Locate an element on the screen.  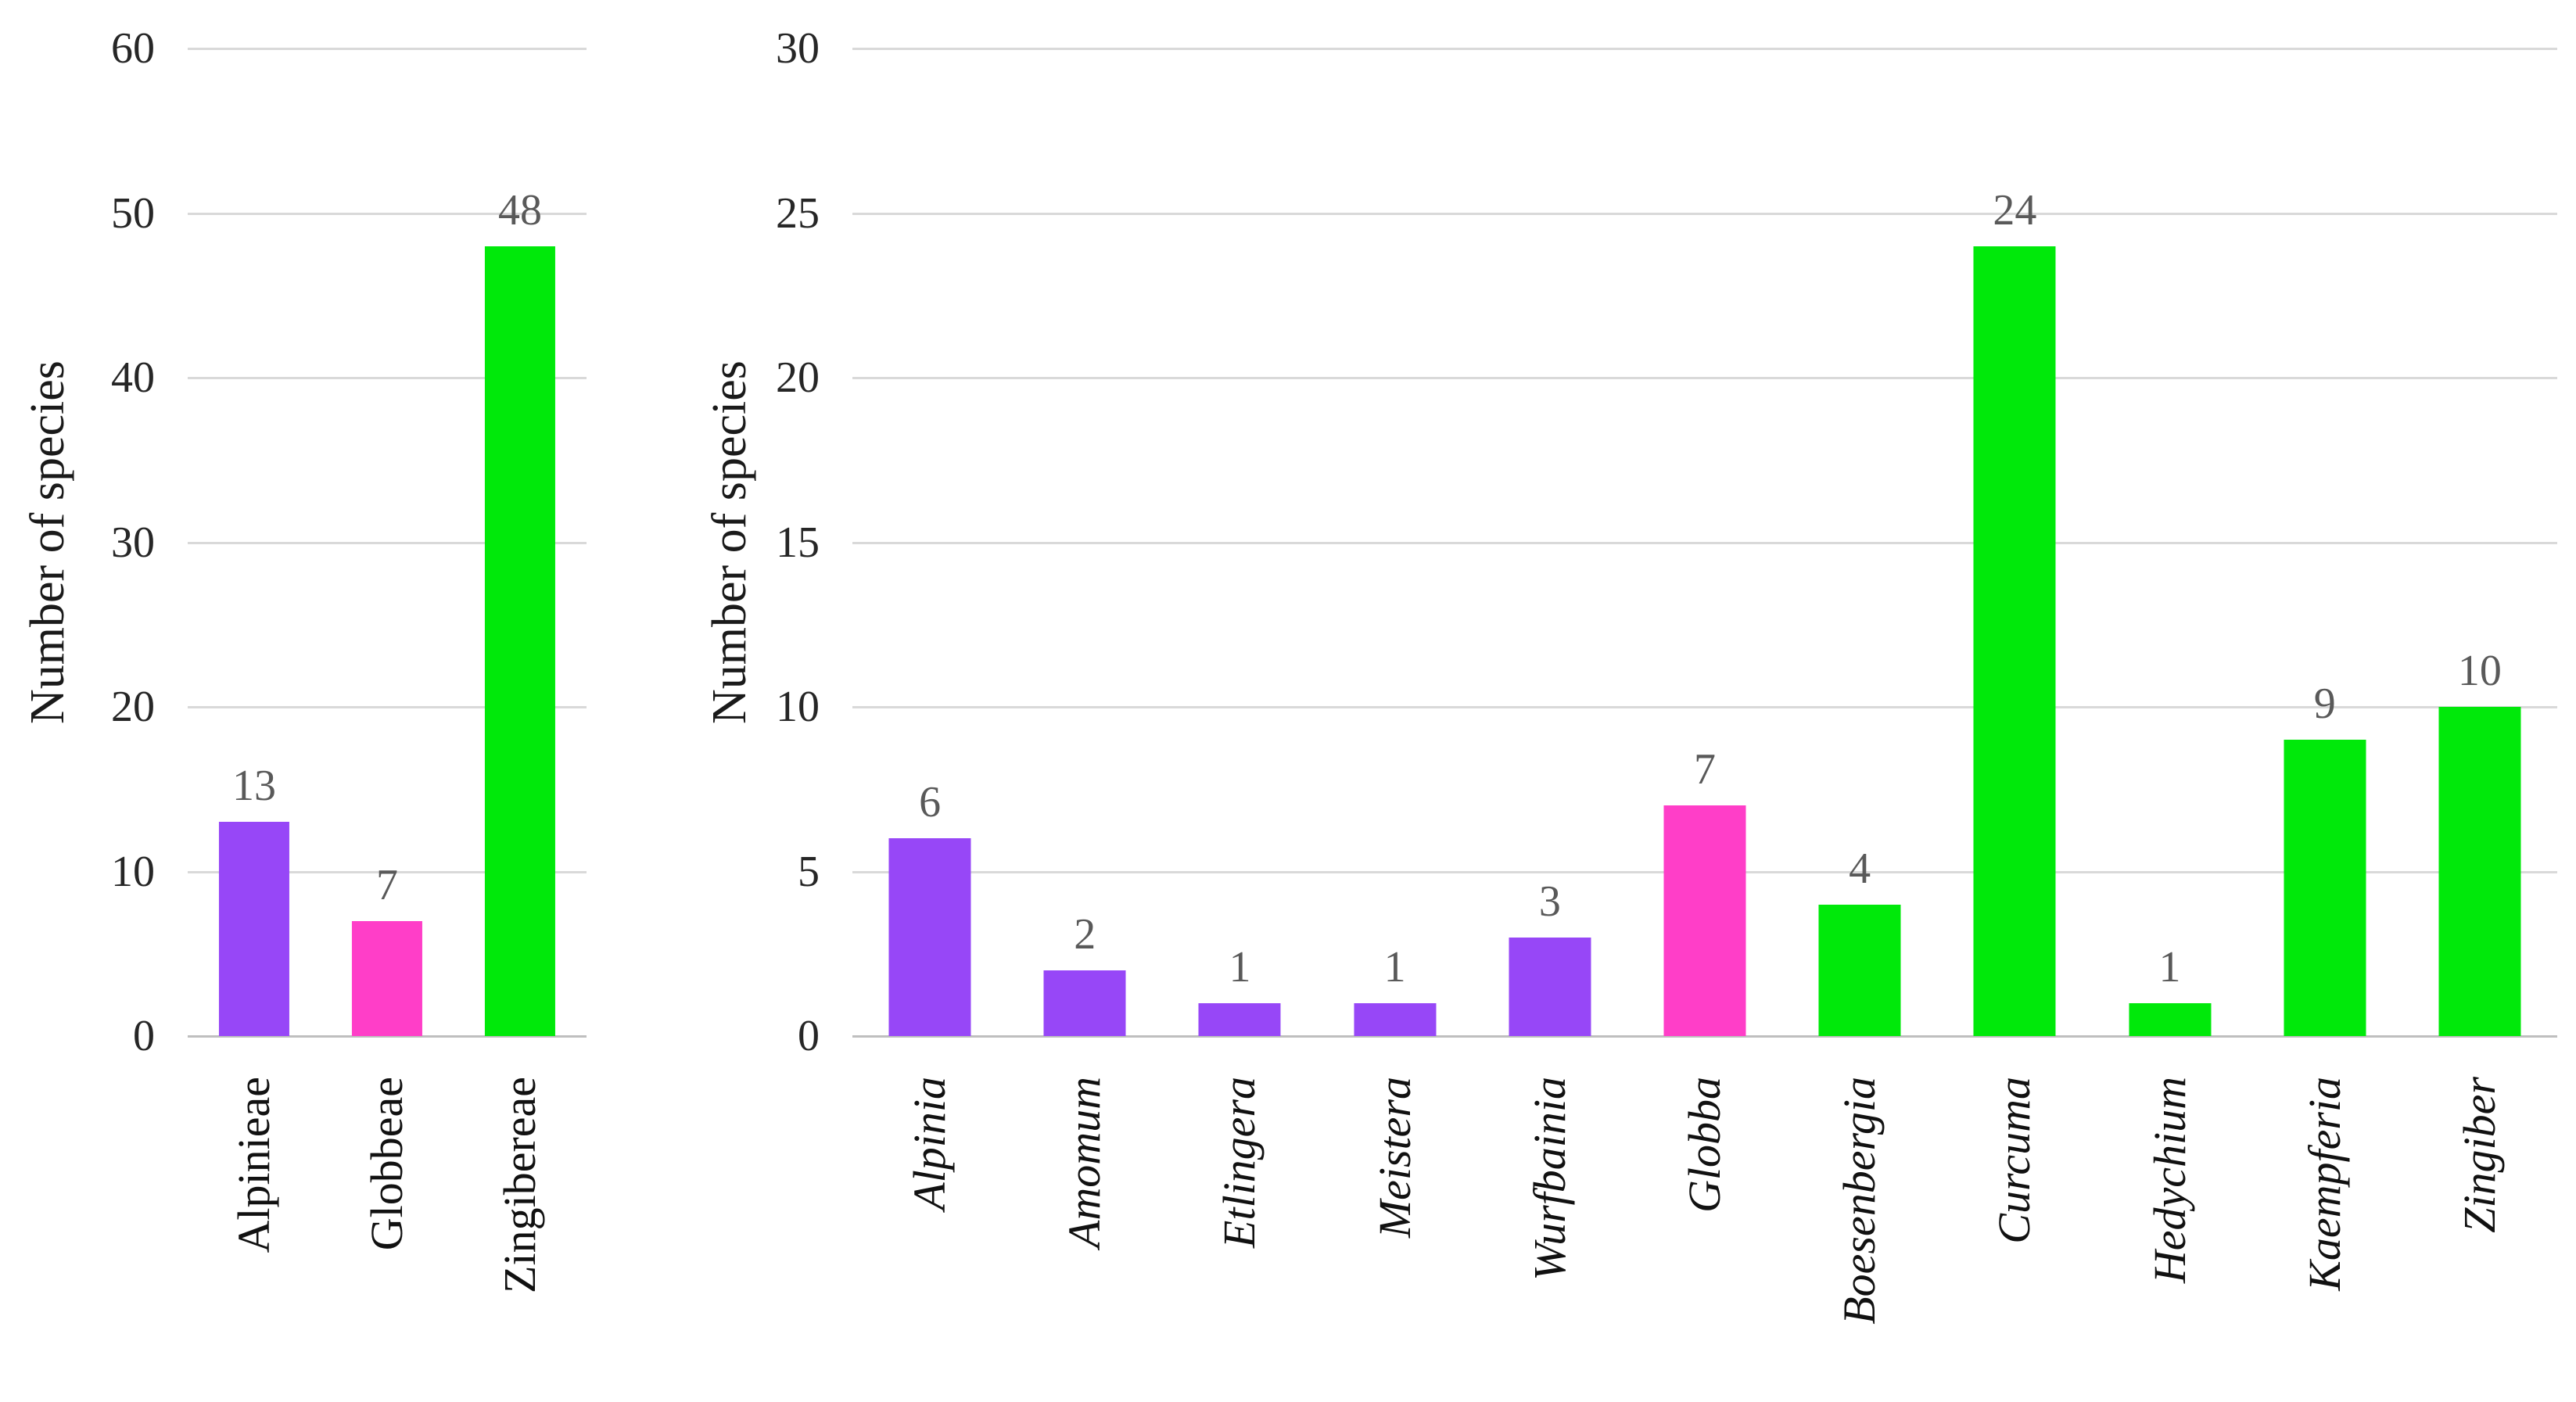
bar-hedychium is located at coordinates (2170, 1019).